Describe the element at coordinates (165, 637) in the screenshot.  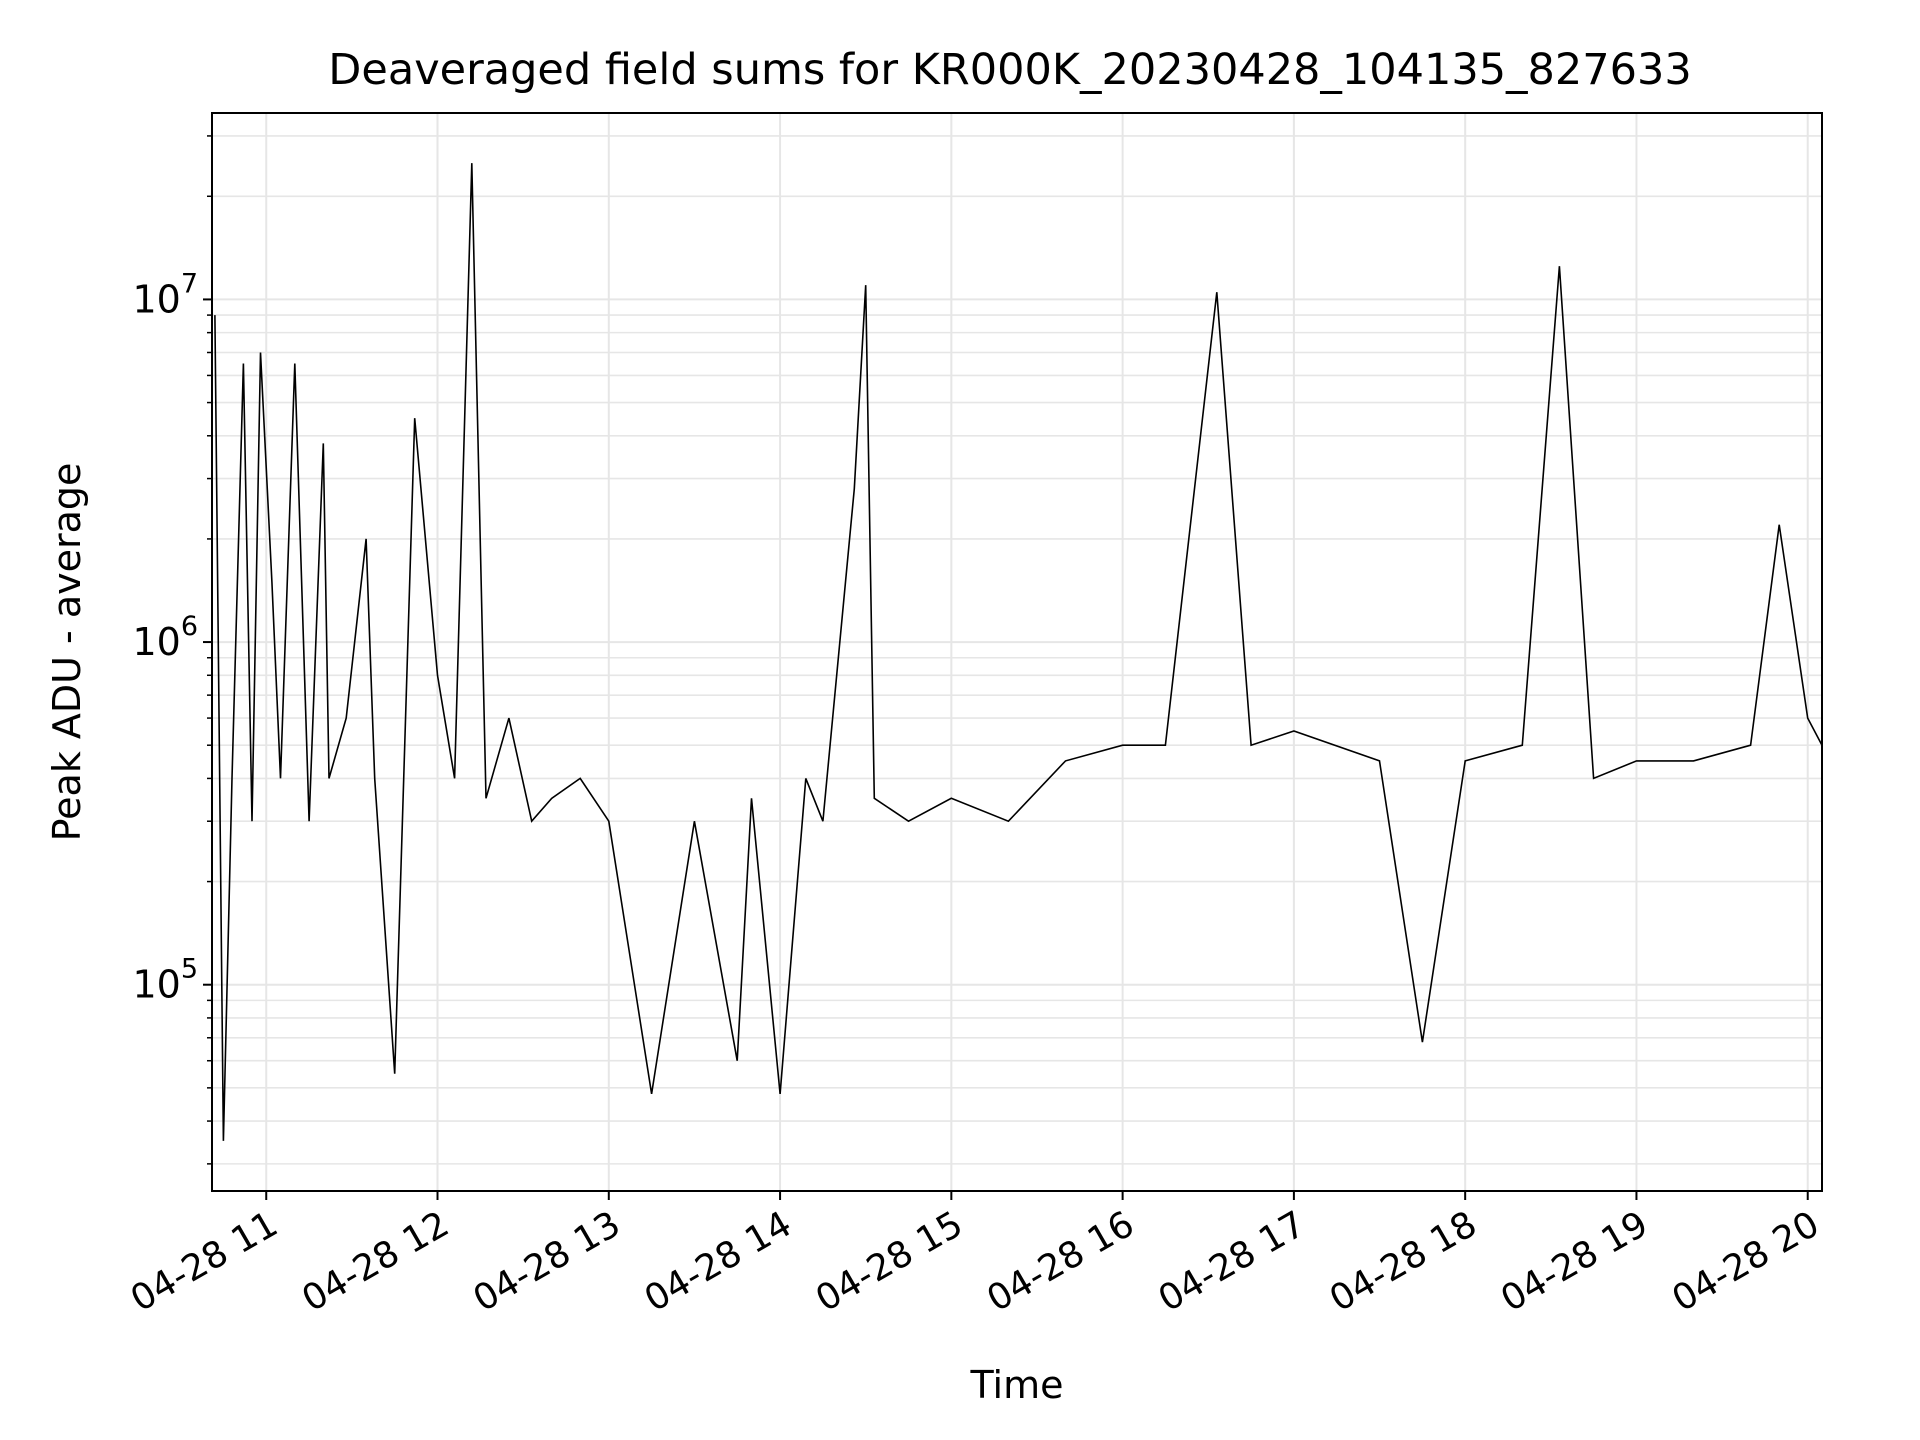
I see `y-tick-label: 106` at that location.